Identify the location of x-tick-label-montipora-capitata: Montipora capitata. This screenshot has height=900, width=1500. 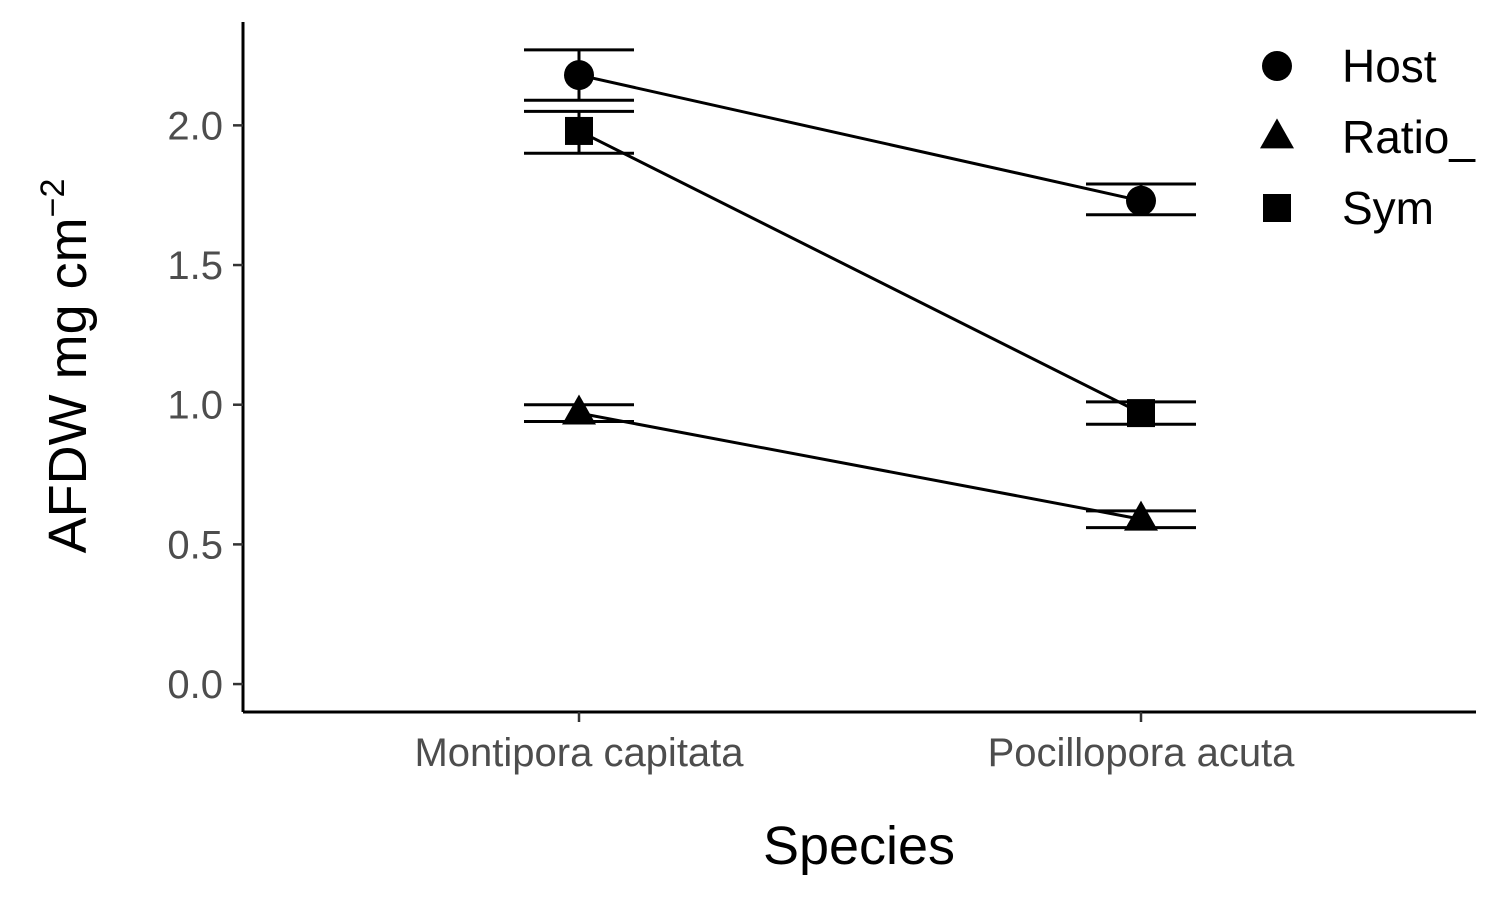
(579, 753).